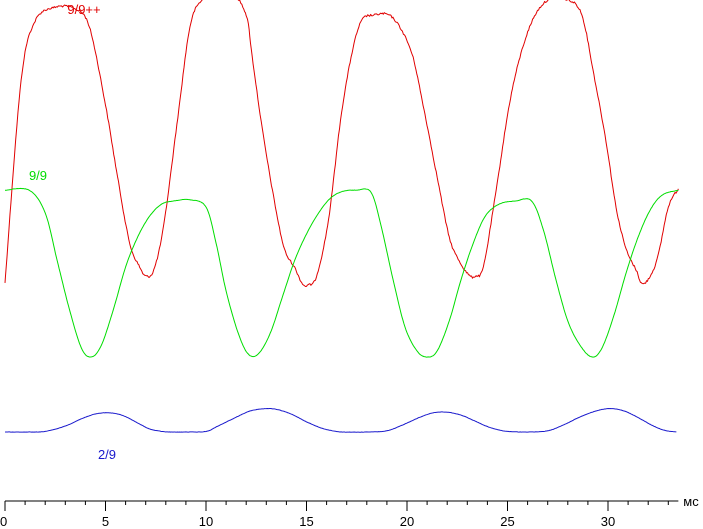 This screenshot has width=703, height=529. I want to click on x-tick-label: 20, so click(407, 521).